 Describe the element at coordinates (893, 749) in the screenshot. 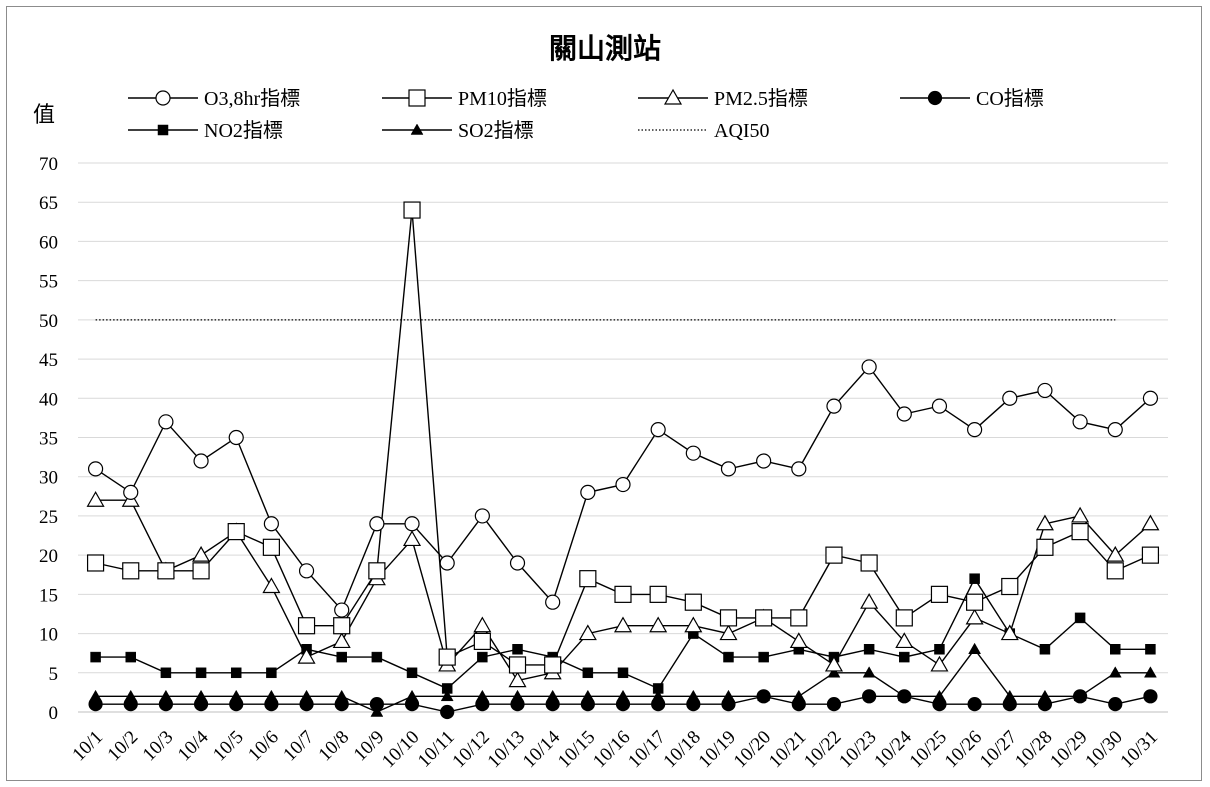

I see `x-tick-label: 10/24` at that location.